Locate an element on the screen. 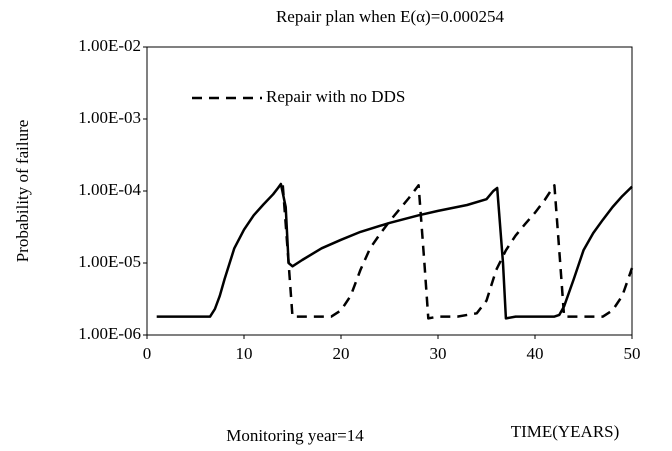 The height and width of the screenshot is (451, 672). x-tick-label: 40 is located at coordinates (535, 353).